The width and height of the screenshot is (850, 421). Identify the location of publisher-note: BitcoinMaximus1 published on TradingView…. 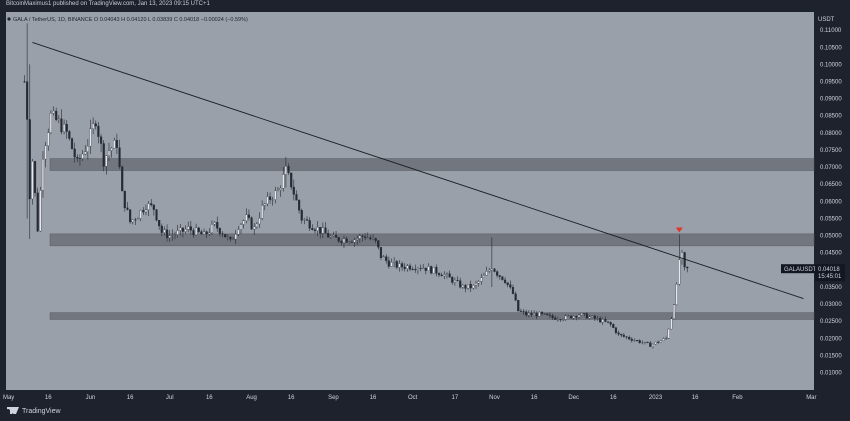
(108, 4).